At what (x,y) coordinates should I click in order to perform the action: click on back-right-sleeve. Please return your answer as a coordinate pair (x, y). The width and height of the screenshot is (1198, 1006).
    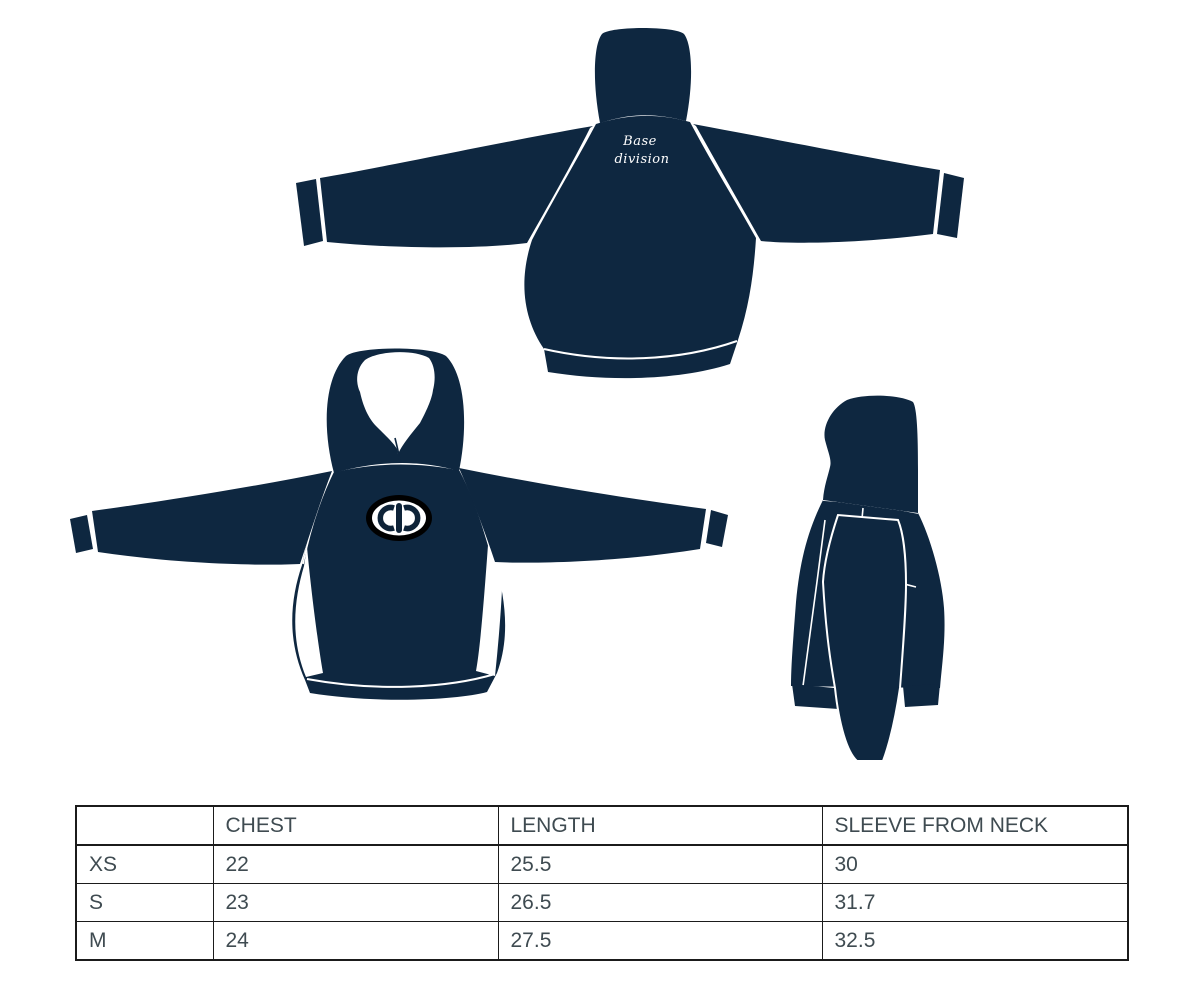
    Looking at the image, I should click on (816, 183).